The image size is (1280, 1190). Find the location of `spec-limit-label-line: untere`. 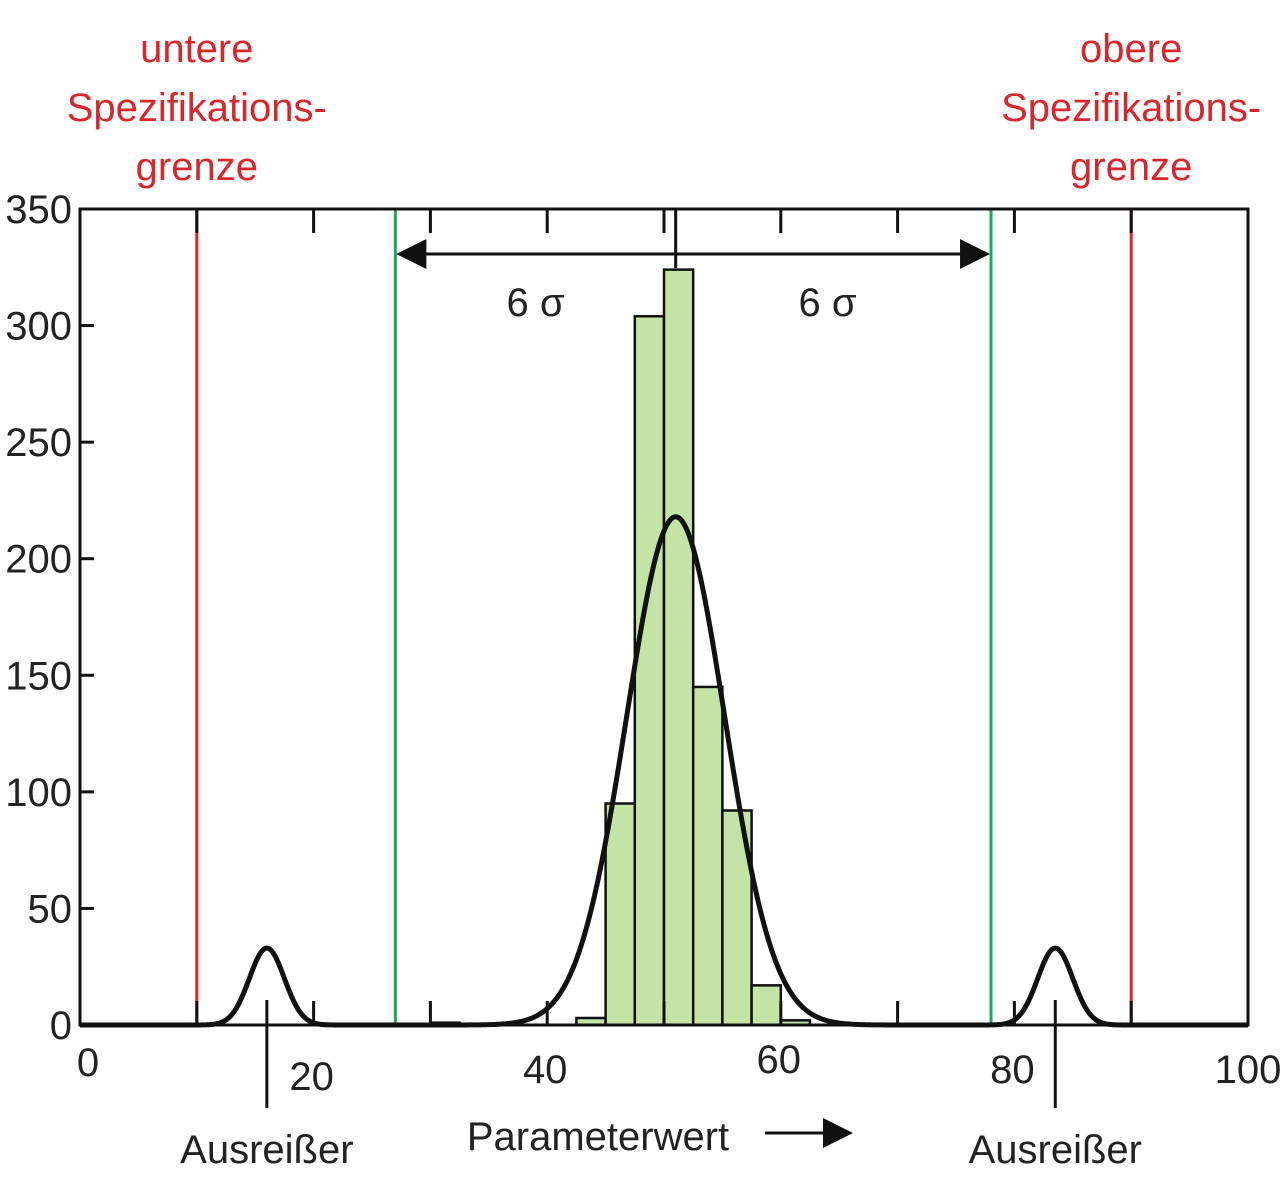

spec-limit-label-line: untere is located at coordinates (196, 49).